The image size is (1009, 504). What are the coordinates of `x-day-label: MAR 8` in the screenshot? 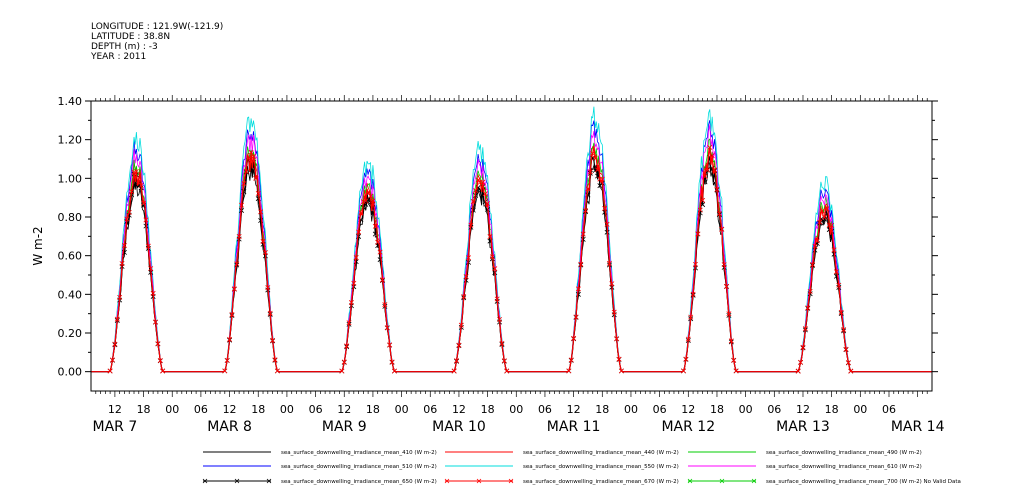 It's located at (229, 427).